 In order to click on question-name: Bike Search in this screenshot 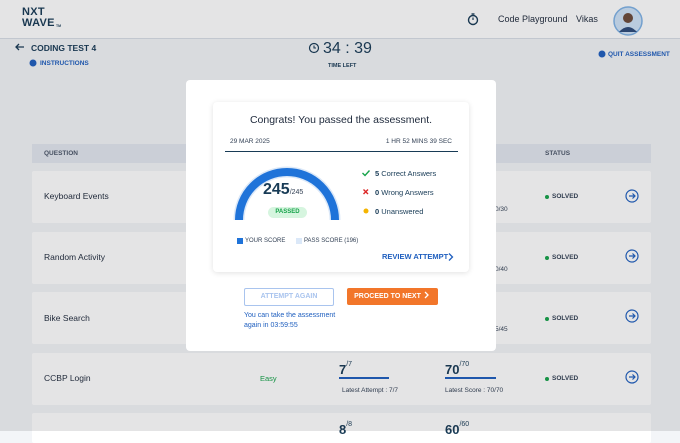, I will do `click(67, 318)`.